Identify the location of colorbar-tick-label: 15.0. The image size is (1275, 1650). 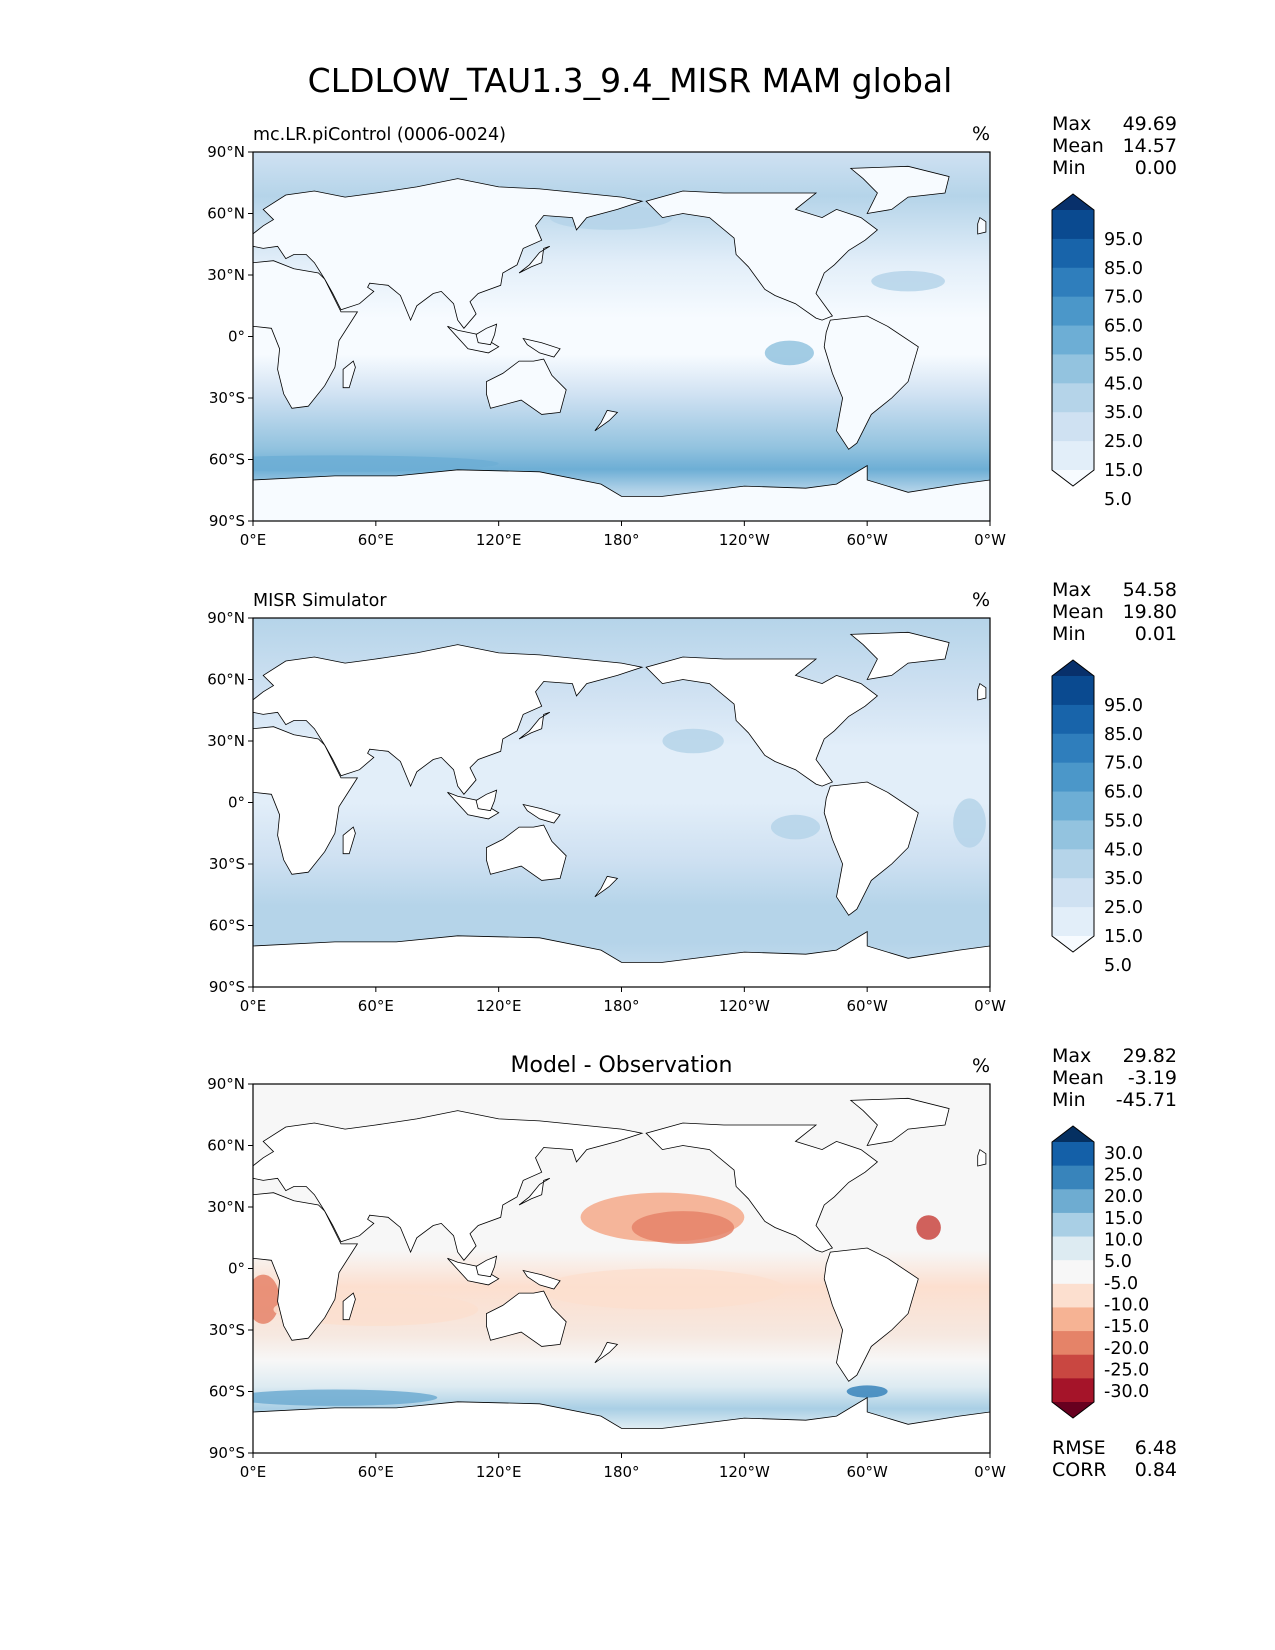
(1123, 937).